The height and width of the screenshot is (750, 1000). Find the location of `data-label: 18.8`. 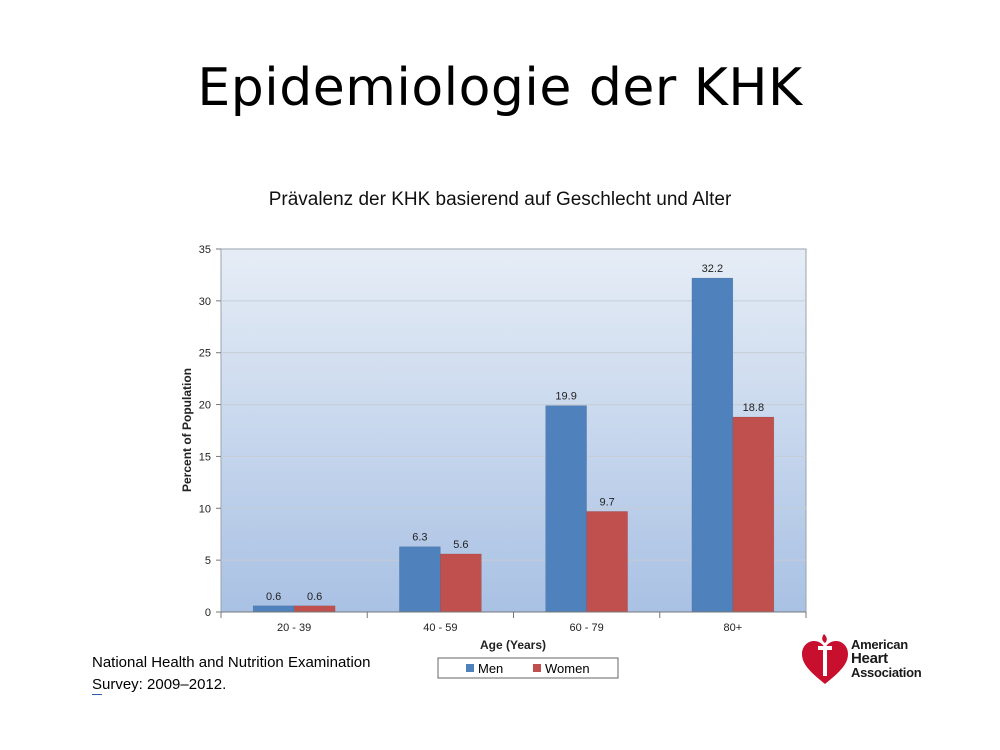

data-label: 18.8 is located at coordinates (753, 408).